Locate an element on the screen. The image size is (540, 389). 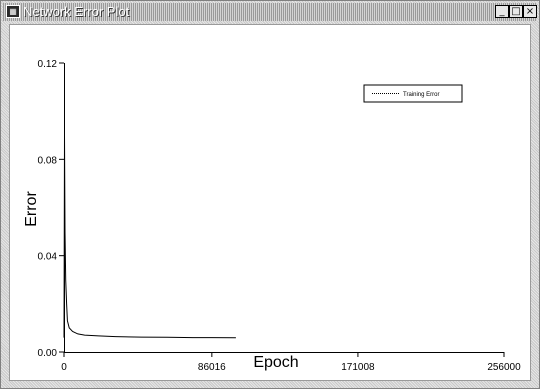
legend: Training Error is located at coordinates (413, 93).